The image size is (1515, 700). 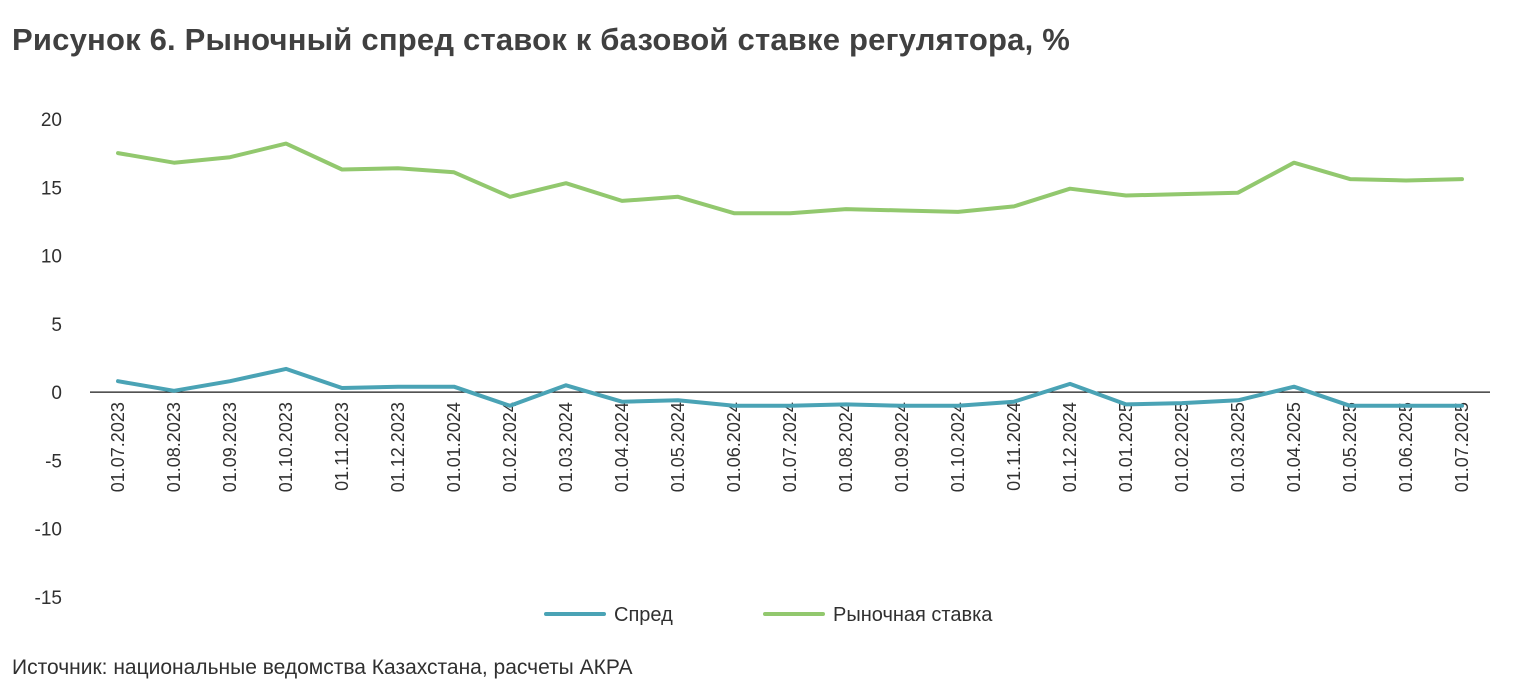 What do you see at coordinates (454, 447) in the screenshot?
I see `x-tick-label: 01.01.2024` at bounding box center [454, 447].